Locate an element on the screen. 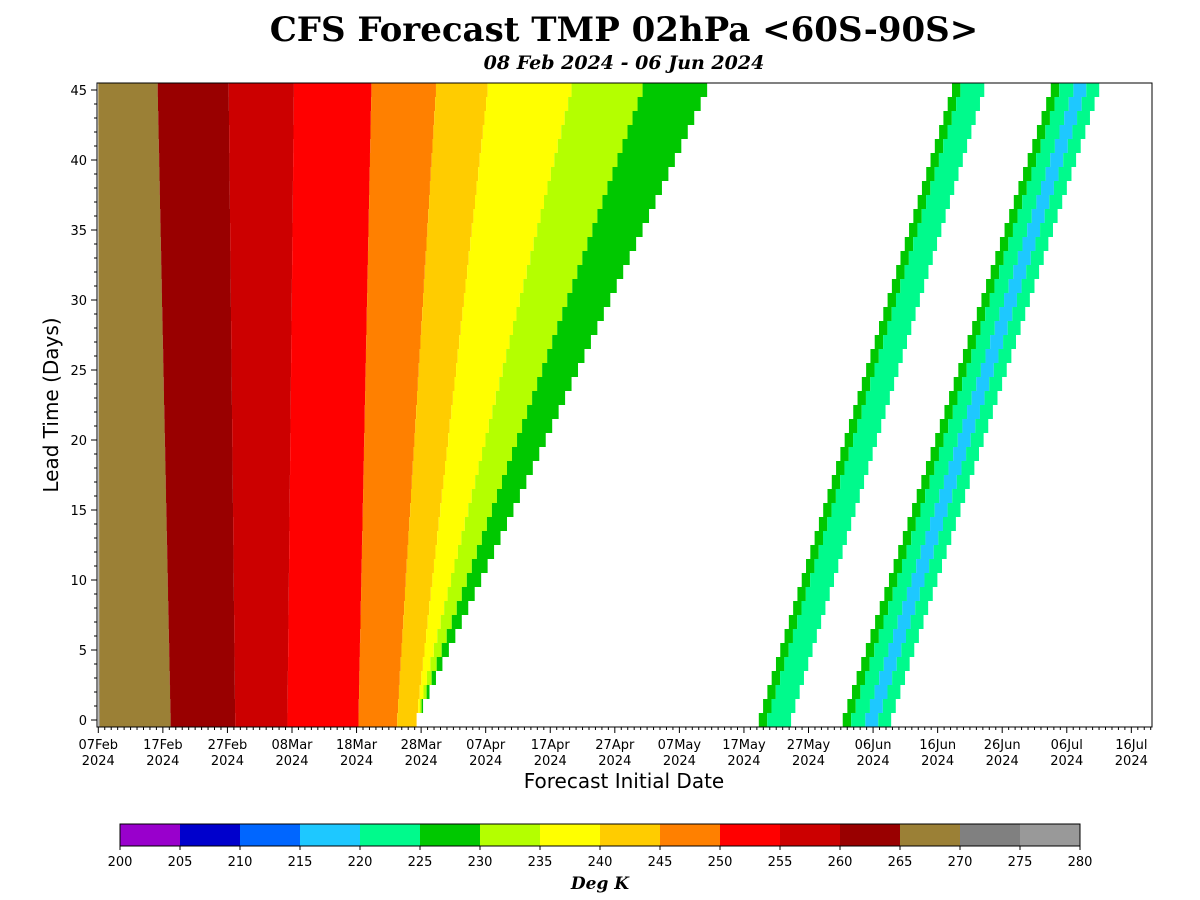 This screenshot has height=900, width=1200. colorbar-tick-label: 280 is located at coordinates (1080, 862).